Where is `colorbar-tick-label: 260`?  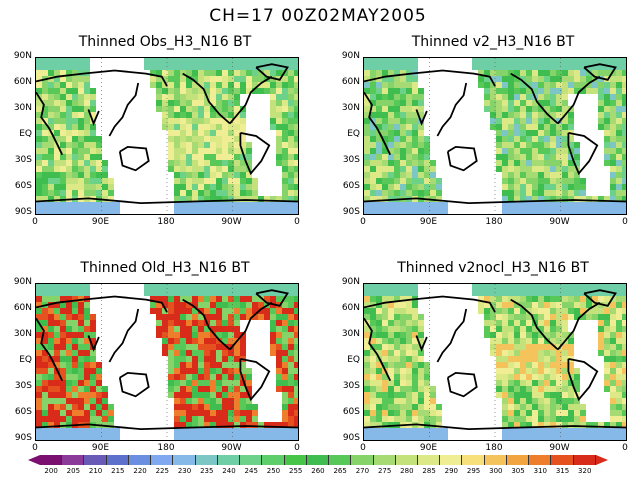
colorbar-tick-label: 260 is located at coordinates (318, 471).